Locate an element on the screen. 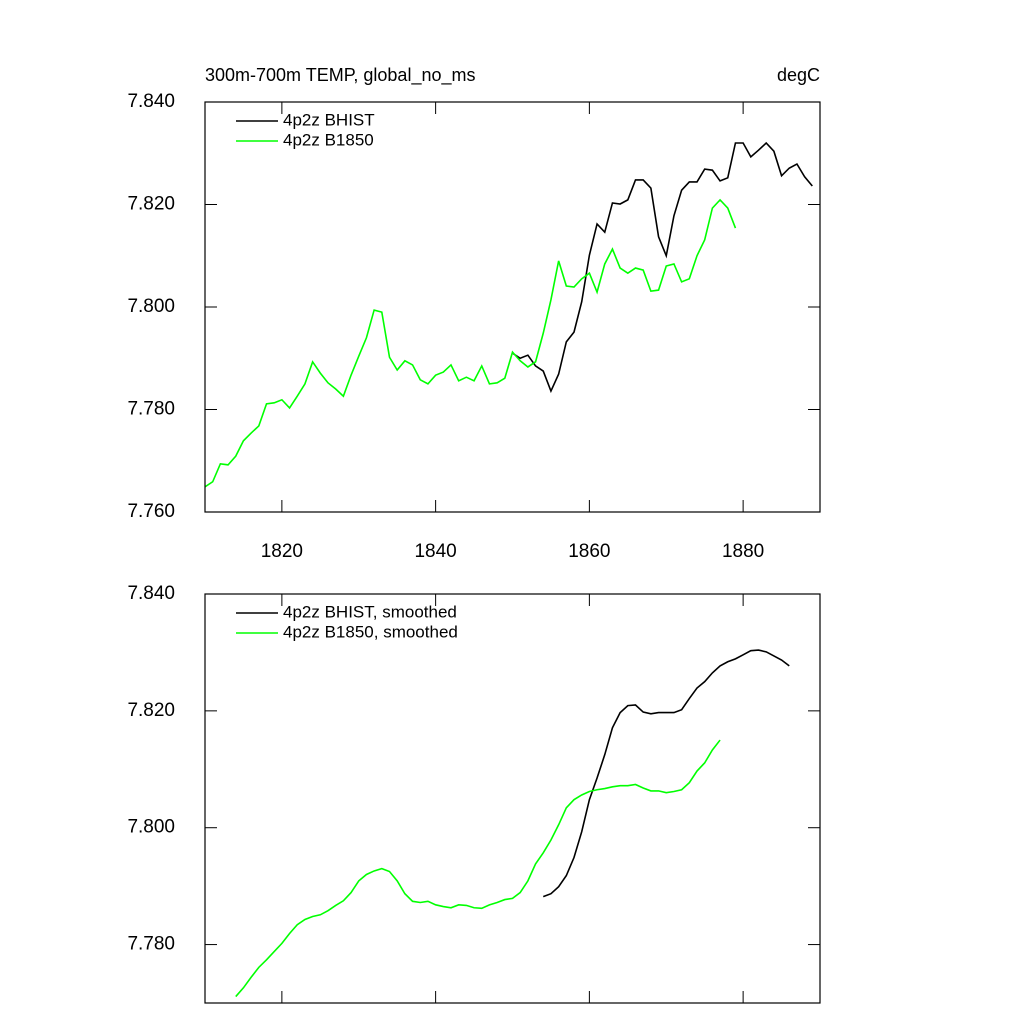 The width and height of the screenshot is (1024, 1024). legend-label: 4p2z BHIST, smoothed is located at coordinates (370, 611).